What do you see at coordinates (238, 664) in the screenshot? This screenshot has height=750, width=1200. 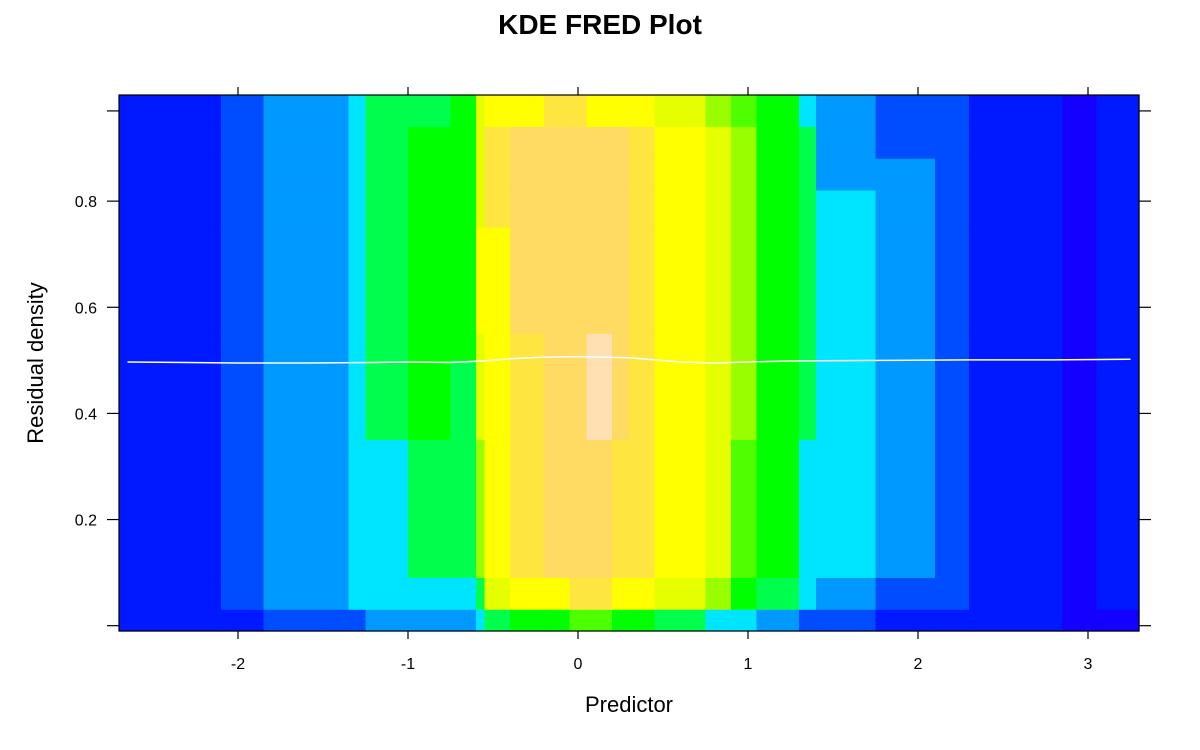 I see `x-tick-label: -2` at bounding box center [238, 664].